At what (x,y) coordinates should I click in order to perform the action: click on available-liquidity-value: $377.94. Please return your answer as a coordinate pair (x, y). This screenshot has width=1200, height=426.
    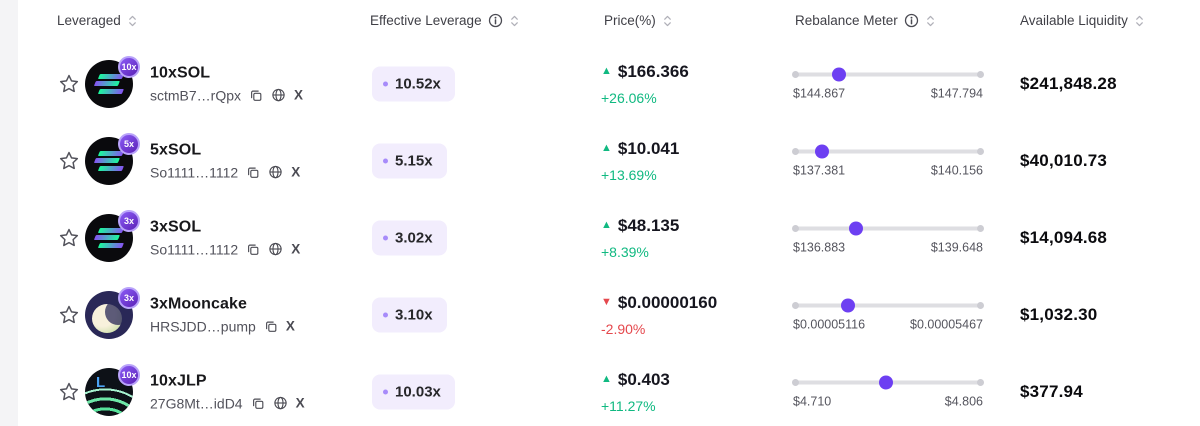
    Looking at the image, I should click on (1051, 391).